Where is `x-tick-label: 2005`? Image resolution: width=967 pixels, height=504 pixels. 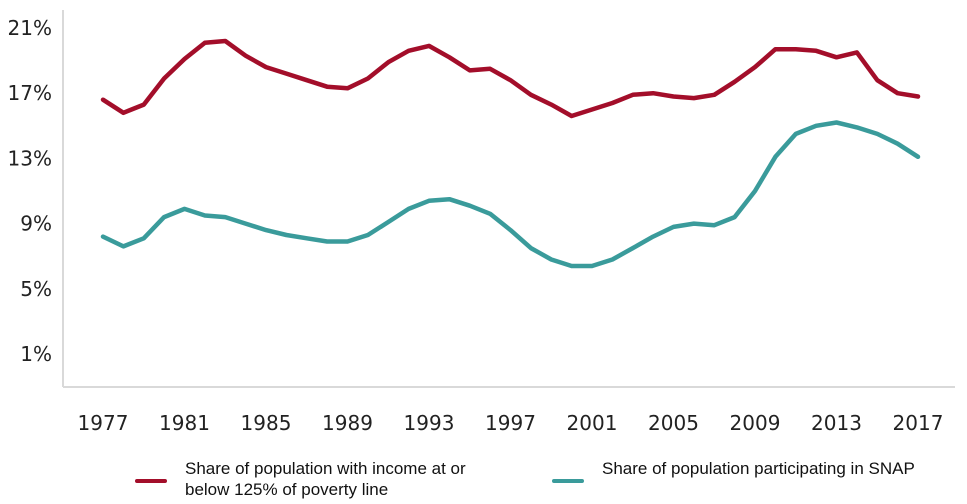 x-tick-label: 2005 is located at coordinates (673, 423).